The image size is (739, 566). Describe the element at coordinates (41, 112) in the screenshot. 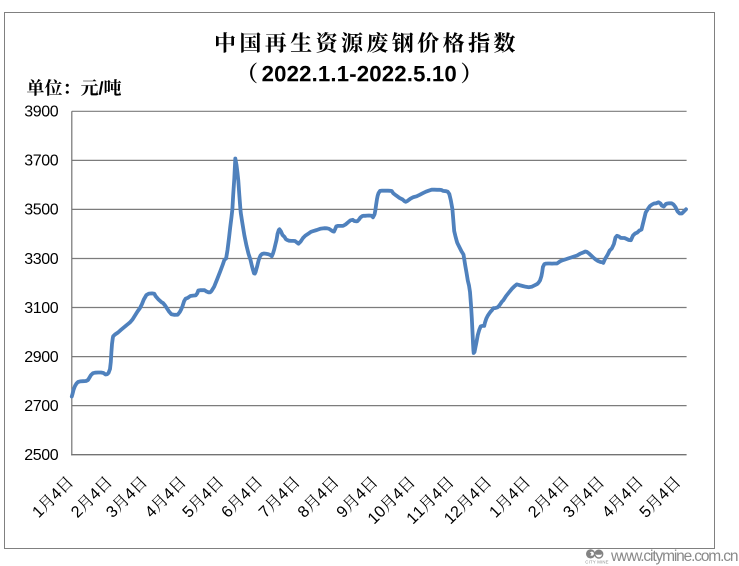

I see `svg-text: 3900` at that location.